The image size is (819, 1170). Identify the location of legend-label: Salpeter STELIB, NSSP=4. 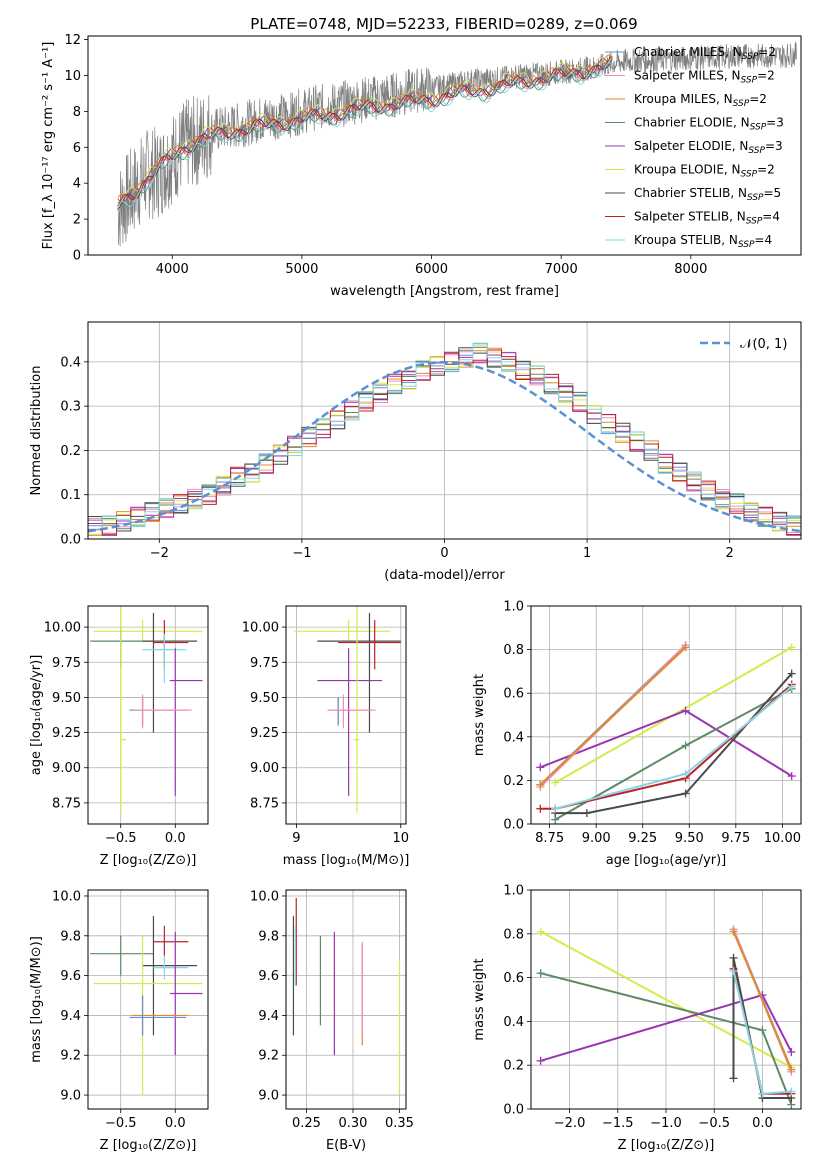
(707, 218).